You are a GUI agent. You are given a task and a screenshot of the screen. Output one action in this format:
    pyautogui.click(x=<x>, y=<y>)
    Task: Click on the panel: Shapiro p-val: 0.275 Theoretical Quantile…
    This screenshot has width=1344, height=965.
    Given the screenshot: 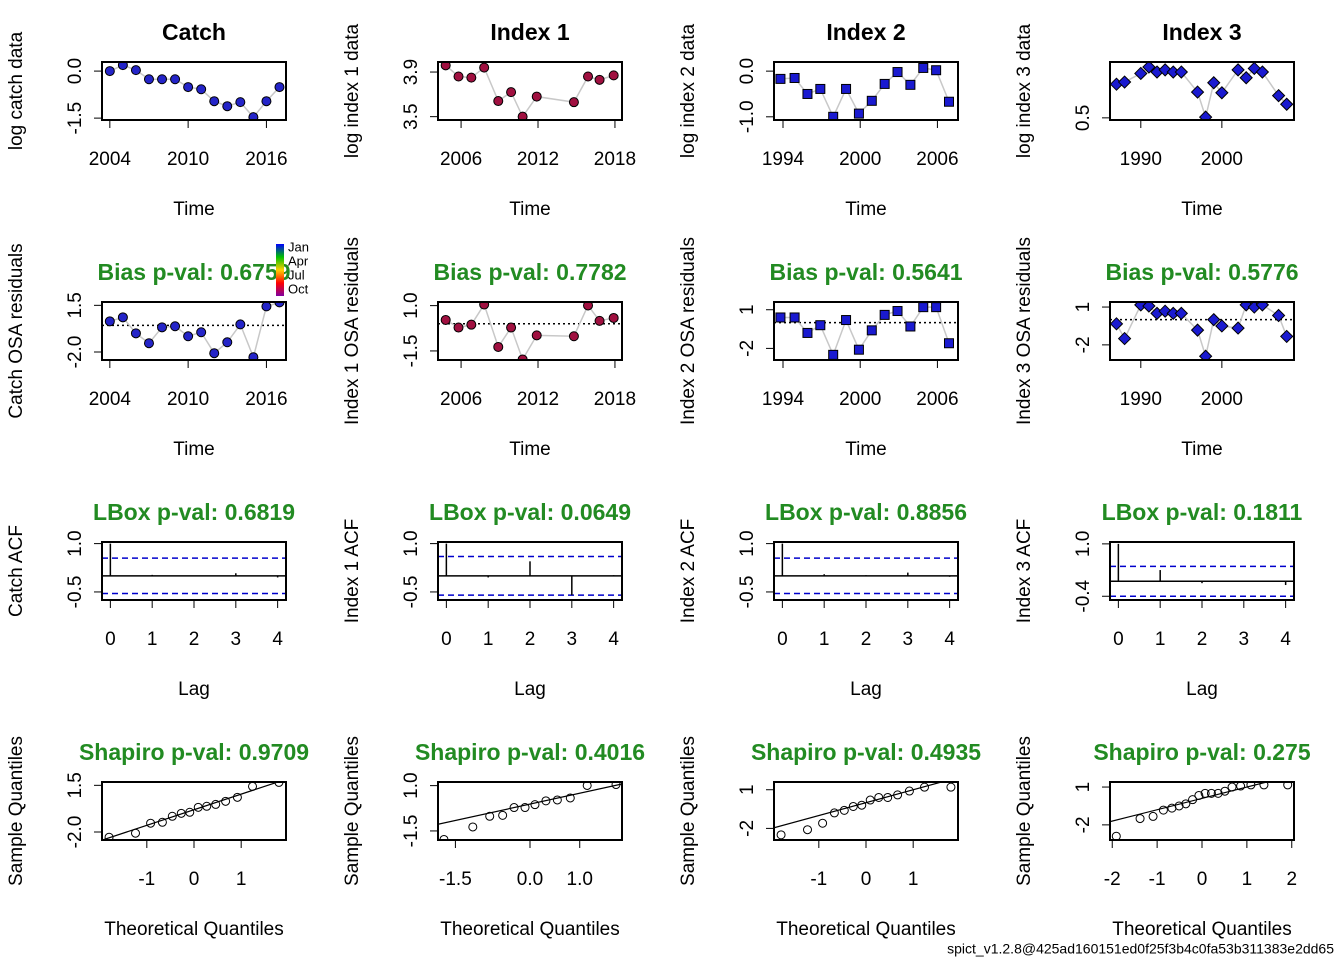 What is the action you would take?
    pyautogui.click(x=1162, y=838)
    